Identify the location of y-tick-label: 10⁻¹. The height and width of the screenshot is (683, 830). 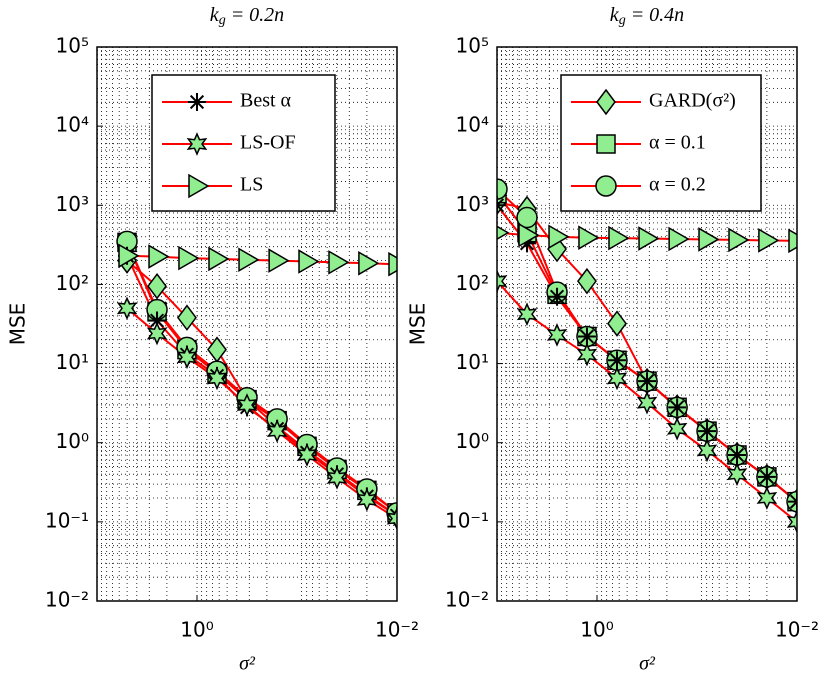
(467, 520).